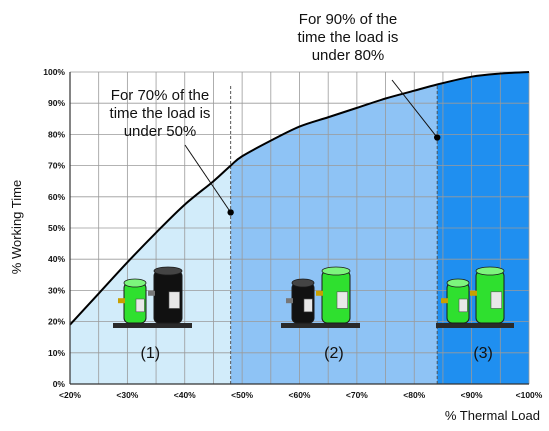 Image resolution: width=549 pixels, height=431 pixels. Describe the element at coordinates (56, 166) in the screenshot. I see `y-tick-label: 70%` at that location.